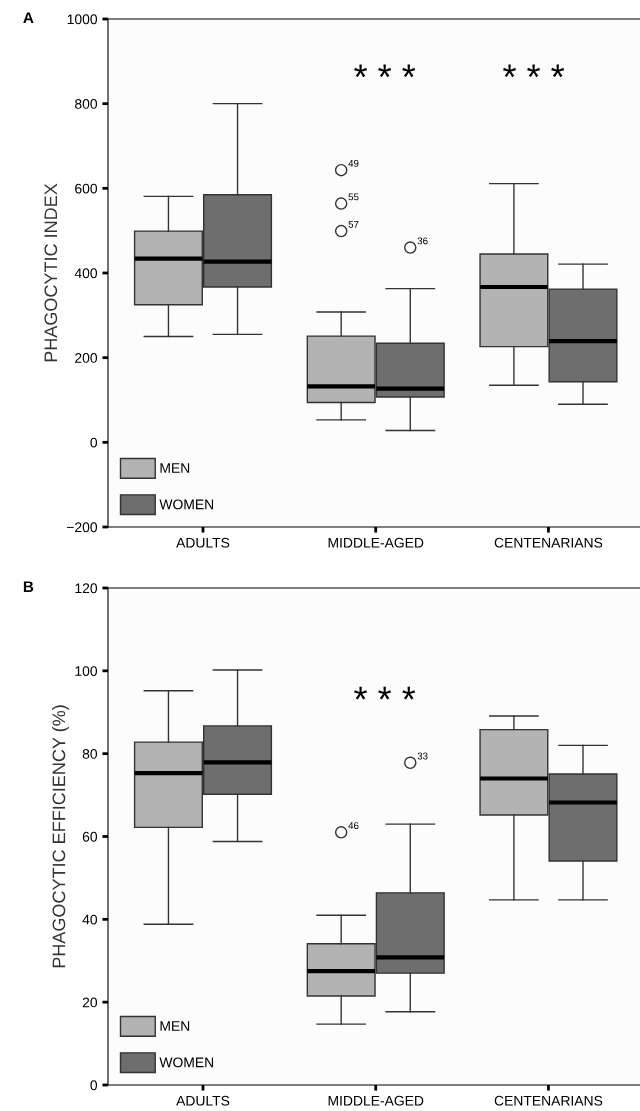  I want to click on annotation: 49, so click(353, 163).